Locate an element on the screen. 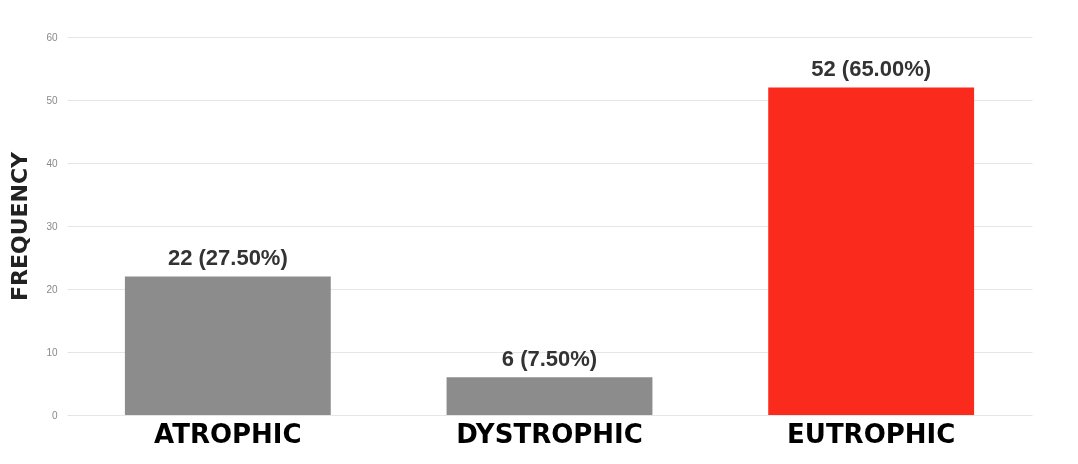 Image resolution: width=1078 pixels, height=464 pixels. x-tick-label: EUTROPHIC is located at coordinates (871, 433).